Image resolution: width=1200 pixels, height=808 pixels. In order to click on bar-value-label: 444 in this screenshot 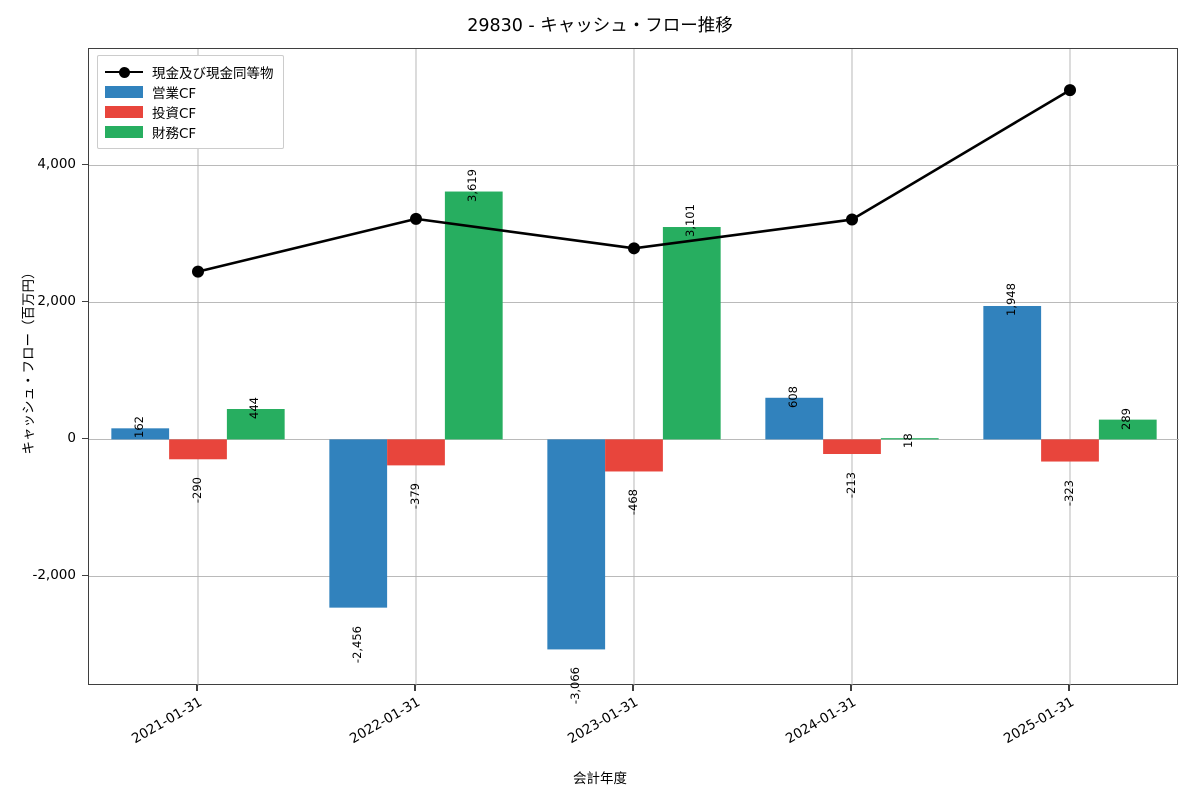, I will do `click(254, 408)`.